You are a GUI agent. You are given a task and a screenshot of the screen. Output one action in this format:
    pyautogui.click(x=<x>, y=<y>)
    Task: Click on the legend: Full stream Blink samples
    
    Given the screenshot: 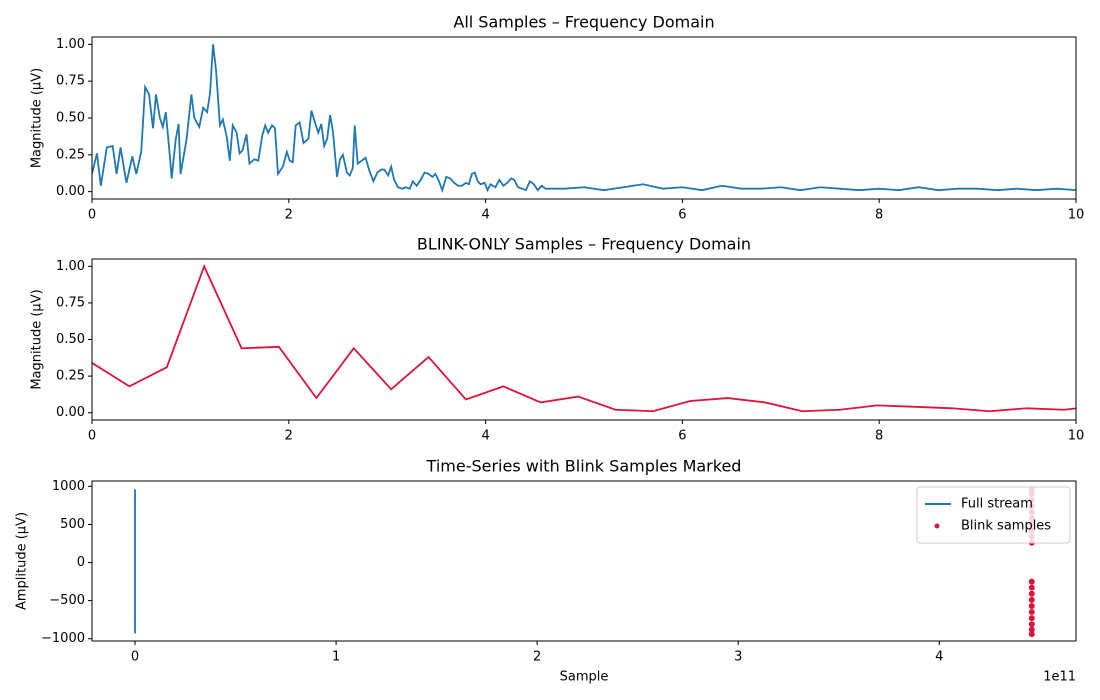 What is the action you would take?
    pyautogui.click(x=993, y=515)
    